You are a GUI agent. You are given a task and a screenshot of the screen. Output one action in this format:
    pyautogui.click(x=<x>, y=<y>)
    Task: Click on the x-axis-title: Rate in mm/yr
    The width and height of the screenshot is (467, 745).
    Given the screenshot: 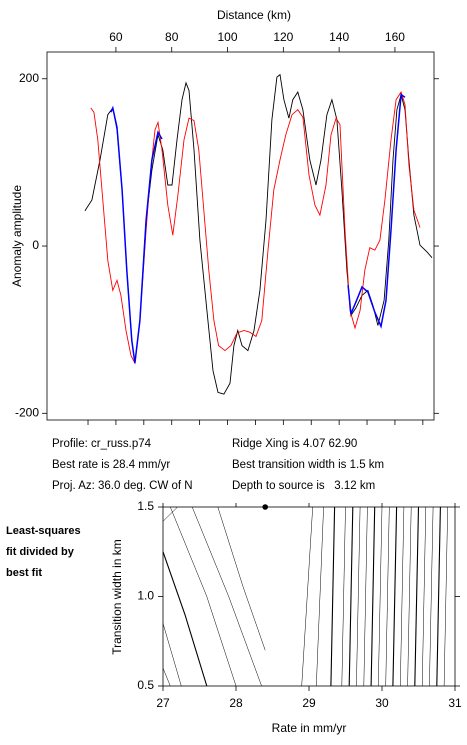 What is the action you would take?
    pyautogui.click(x=309, y=728)
    